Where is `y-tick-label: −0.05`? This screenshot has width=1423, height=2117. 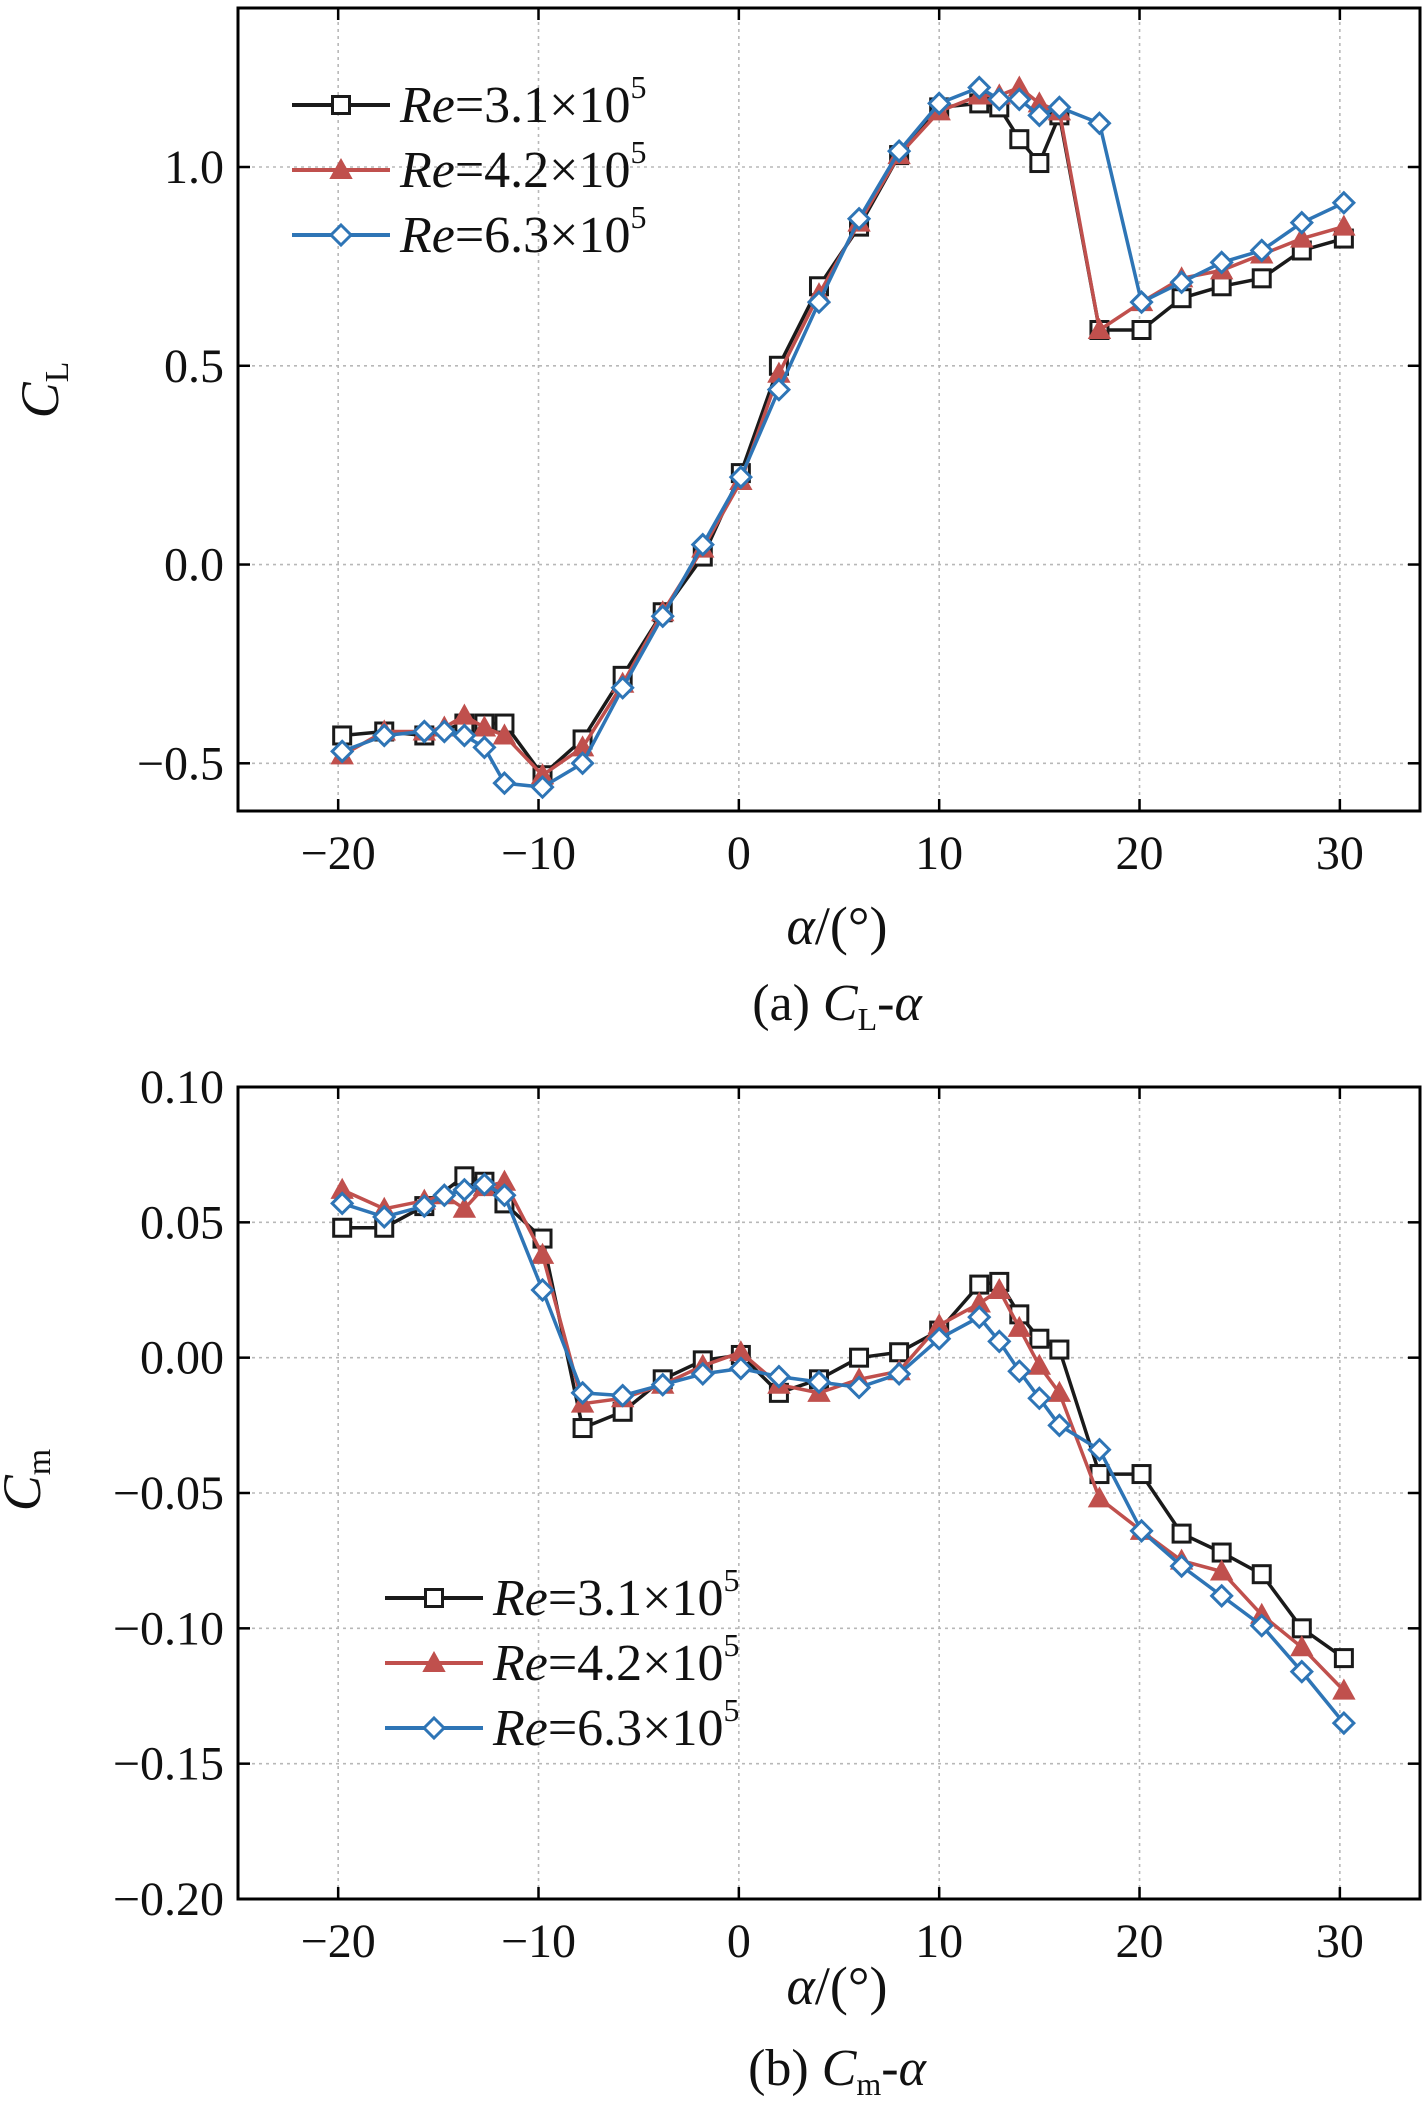 y-tick-label: −0.05 is located at coordinates (168, 1493).